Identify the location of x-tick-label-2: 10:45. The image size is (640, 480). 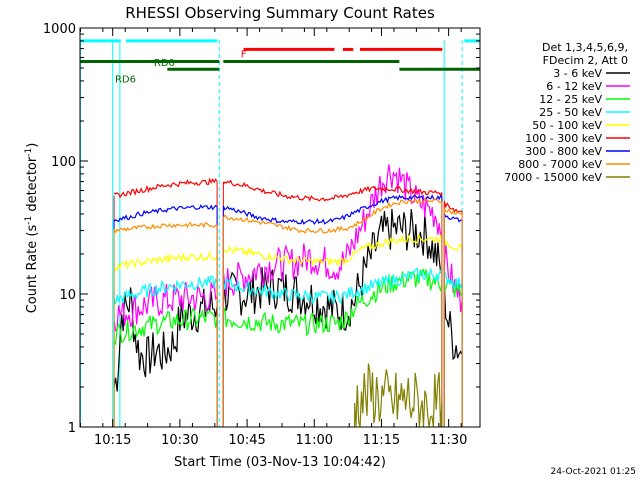
(246, 440).